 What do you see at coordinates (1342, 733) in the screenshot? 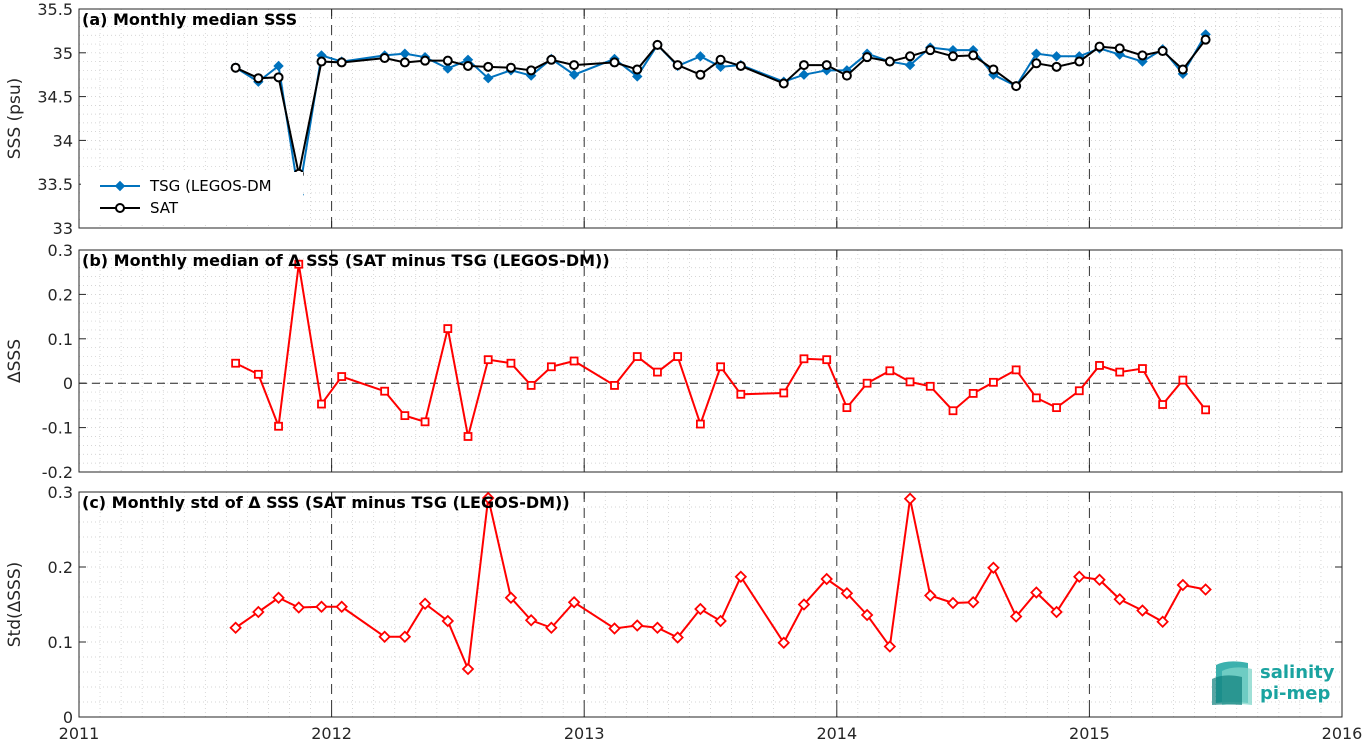
I see `x-tick-label: 2016` at bounding box center [1342, 733].